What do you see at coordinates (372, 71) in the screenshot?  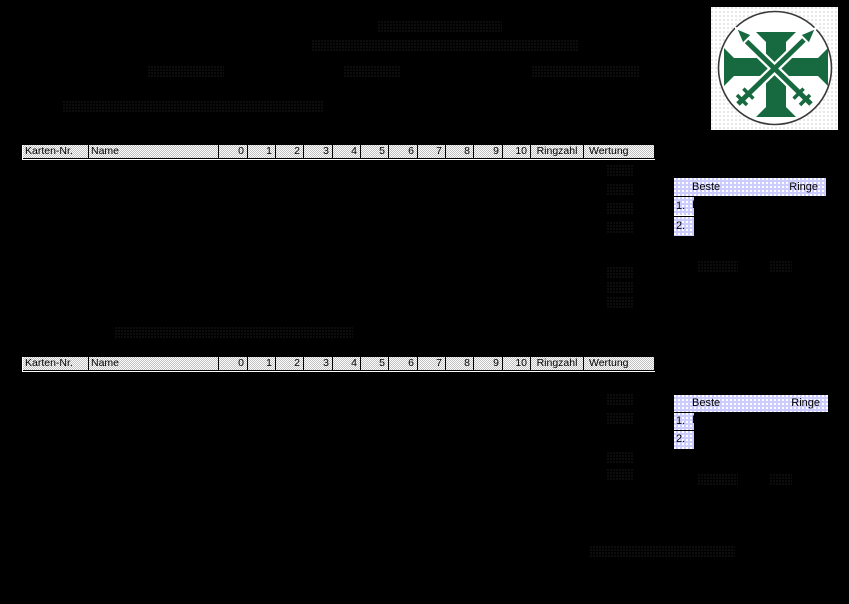 I see `illegible-label-b` at bounding box center [372, 71].